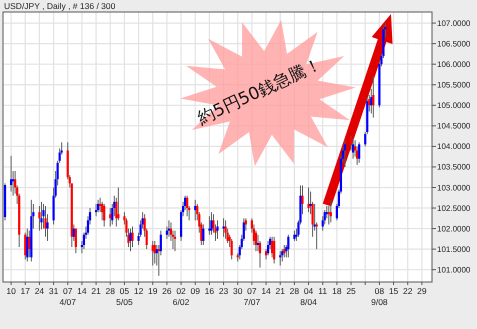 This screenshot has width=477, height=329. What do you see at coordinates (39, 291) in the screenshot?
I see `x-tick-label: 24` at bounding box center [39, 291].